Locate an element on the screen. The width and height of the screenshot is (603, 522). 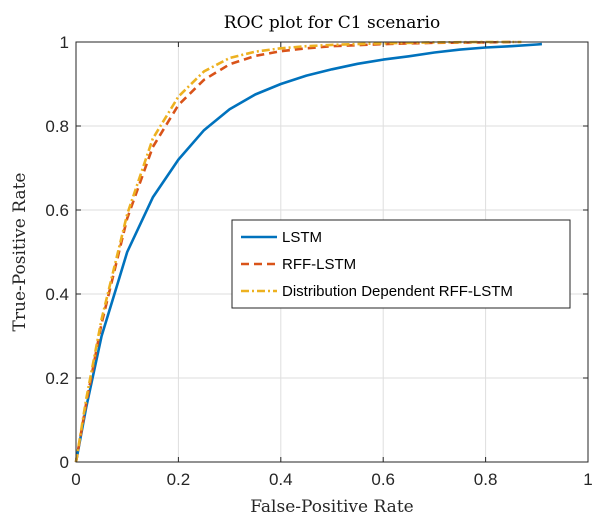
chart-title: ROC plot for C1 scenario is located at coordinates (332, 23).